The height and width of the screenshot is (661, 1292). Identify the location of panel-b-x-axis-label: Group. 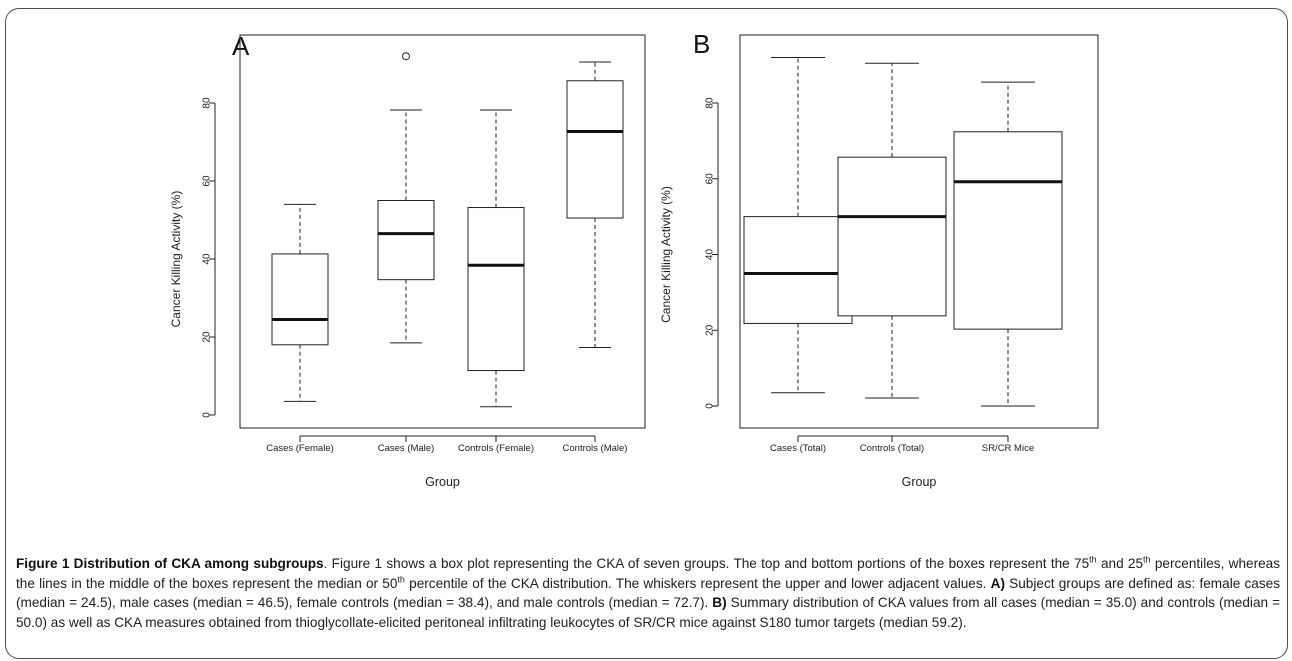
(919, 482).